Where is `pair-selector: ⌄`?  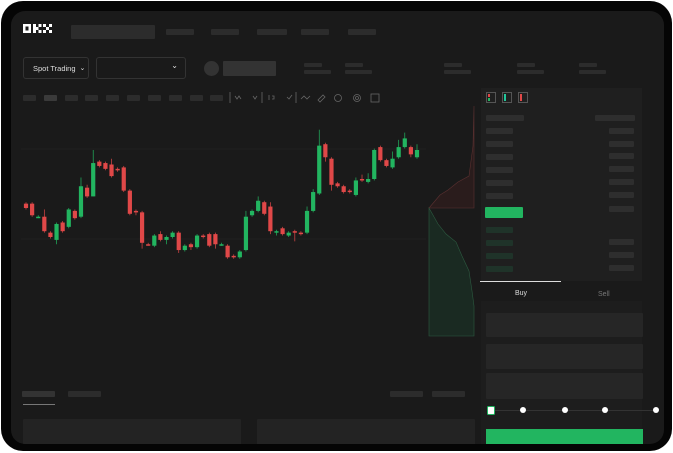
pair-selector: ⌄ is located at coordinates (141, 68).